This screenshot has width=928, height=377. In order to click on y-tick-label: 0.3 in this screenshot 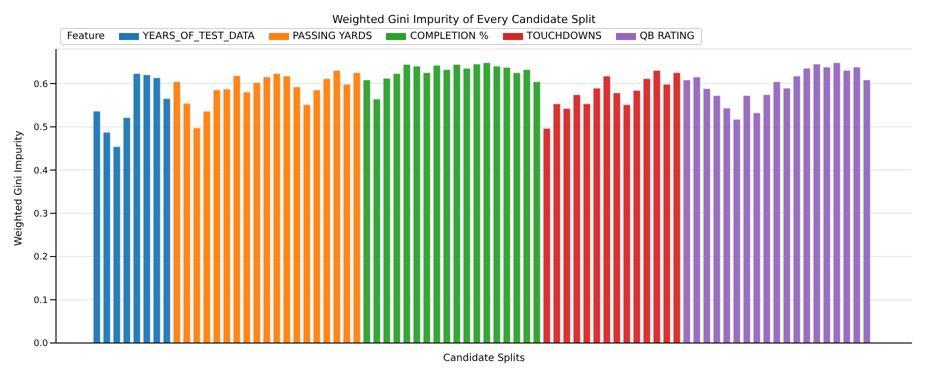, I will do `click(41, 214)`.